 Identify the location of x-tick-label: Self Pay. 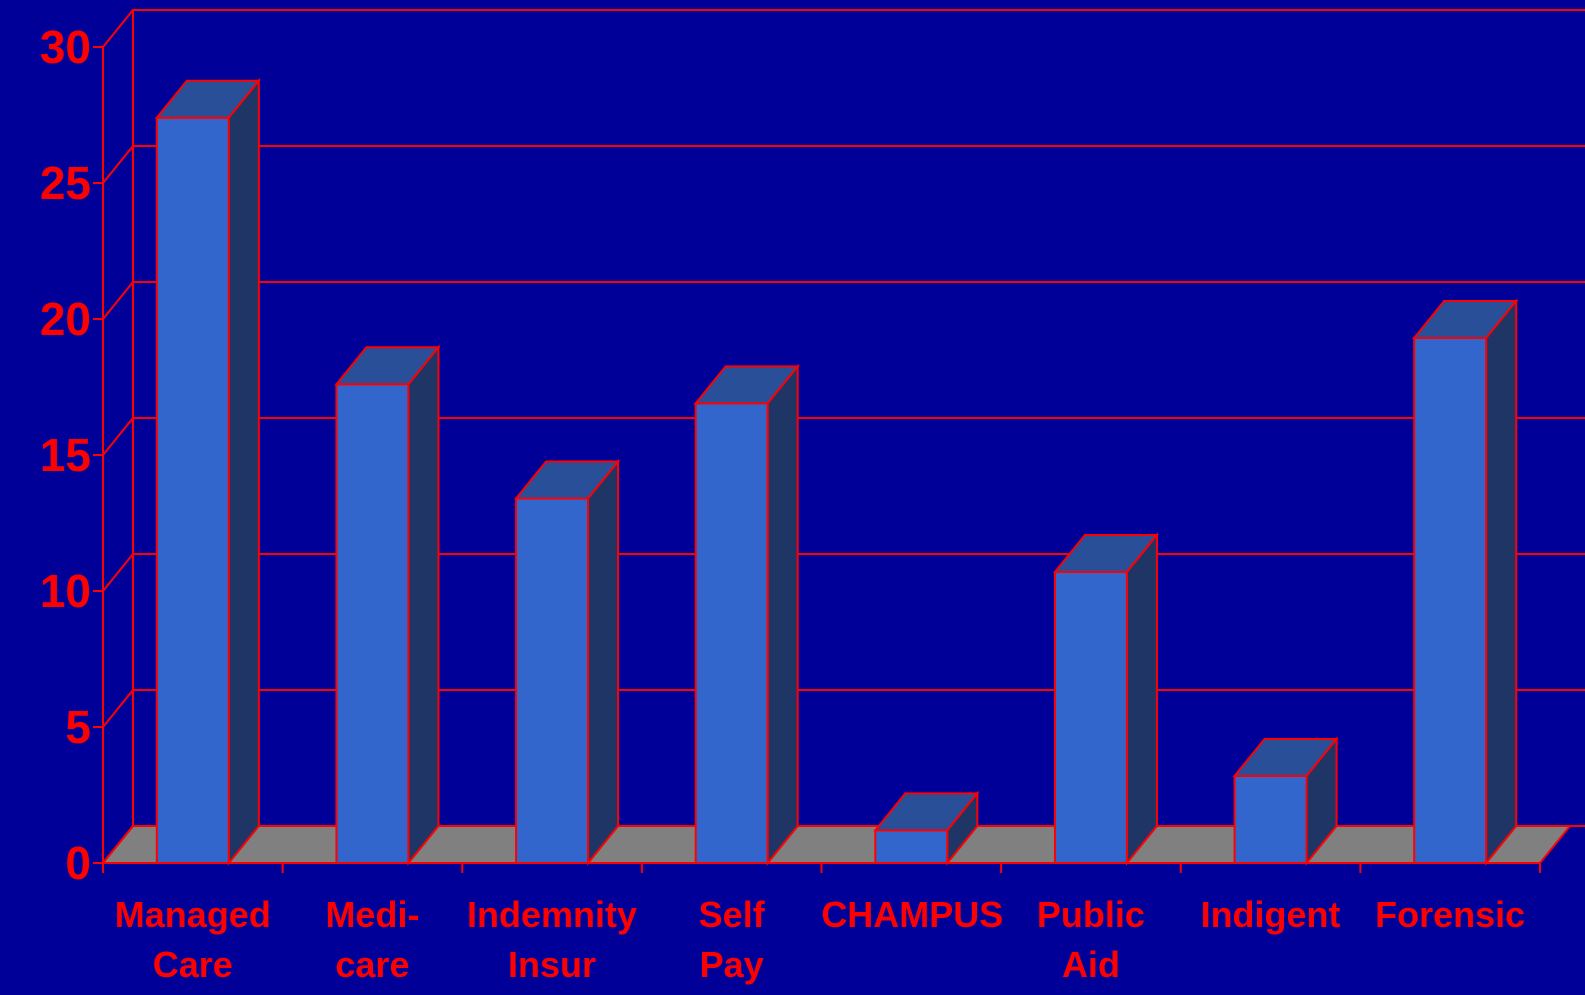
(731, 939).